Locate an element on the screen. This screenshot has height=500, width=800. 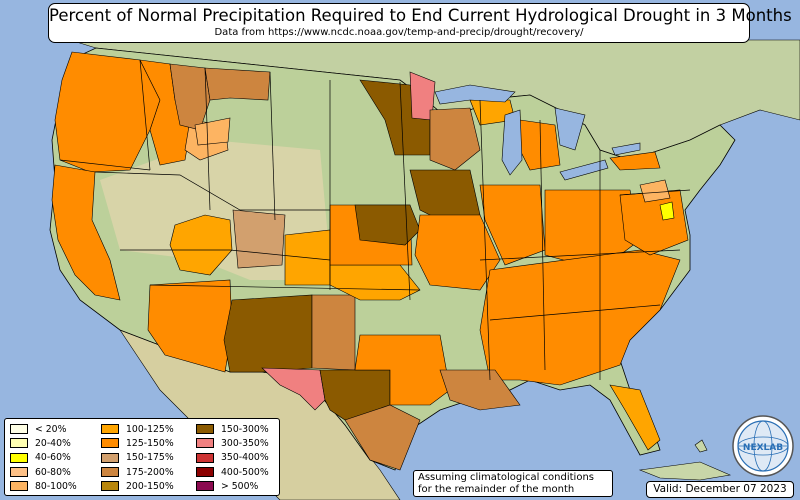
legend-label: 175-200% is located at coordinates (150, 472).